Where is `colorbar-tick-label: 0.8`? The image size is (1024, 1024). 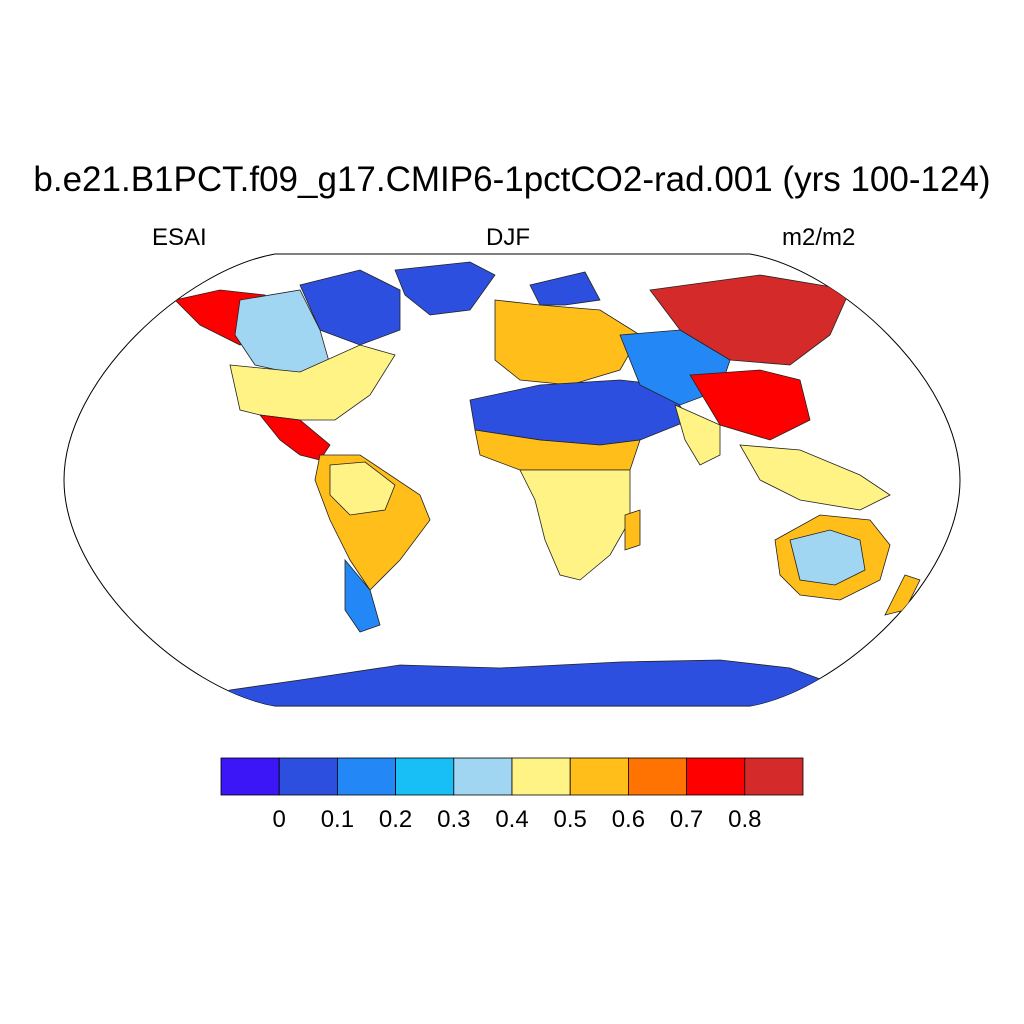 colorbar-tick-label: 0.8 is located at coordinates (744, 819).